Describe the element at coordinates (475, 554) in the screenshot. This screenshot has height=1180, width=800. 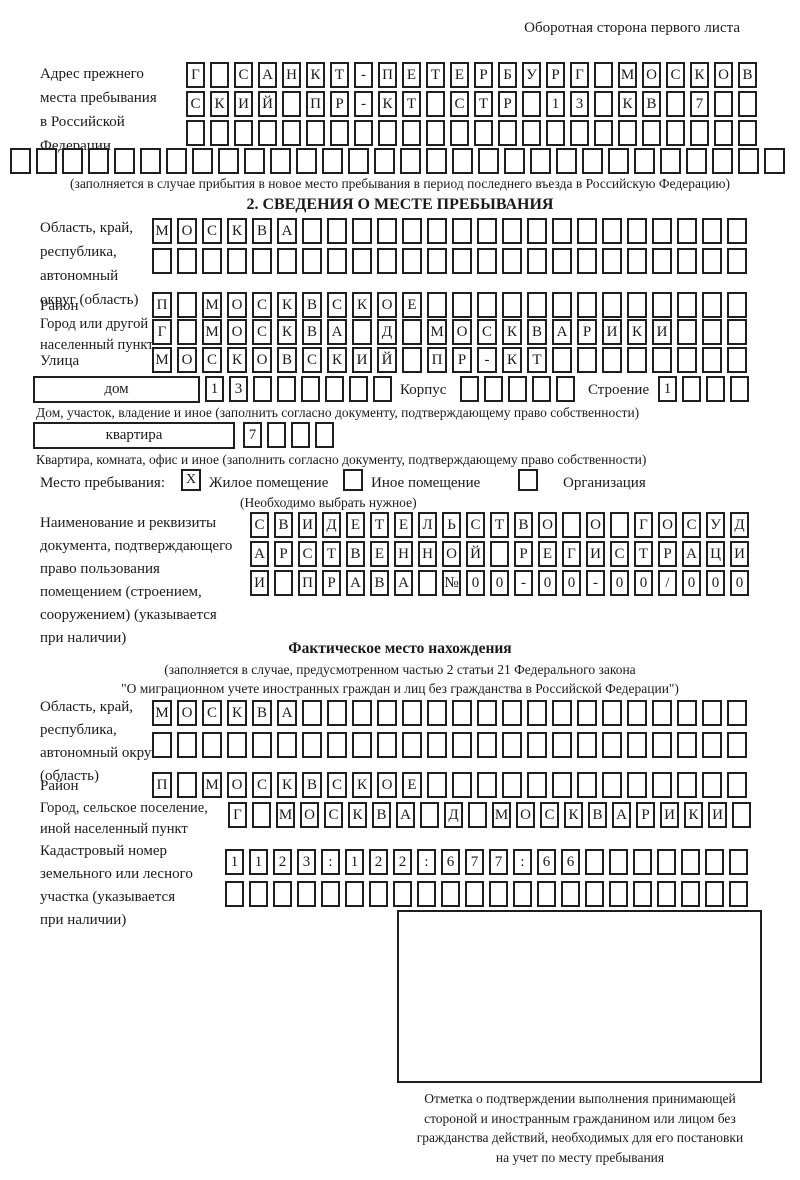
I see `char-box: Й` at that location.